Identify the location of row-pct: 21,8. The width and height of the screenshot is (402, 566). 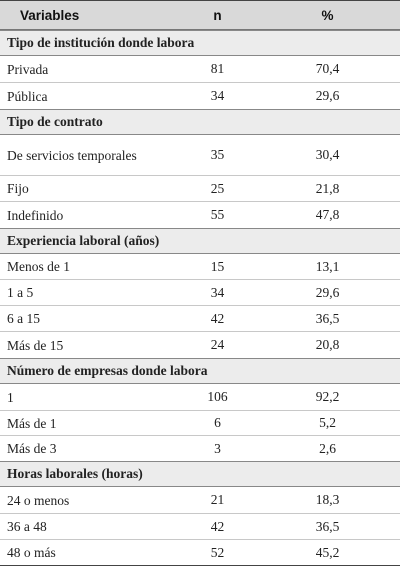
(327, 188).